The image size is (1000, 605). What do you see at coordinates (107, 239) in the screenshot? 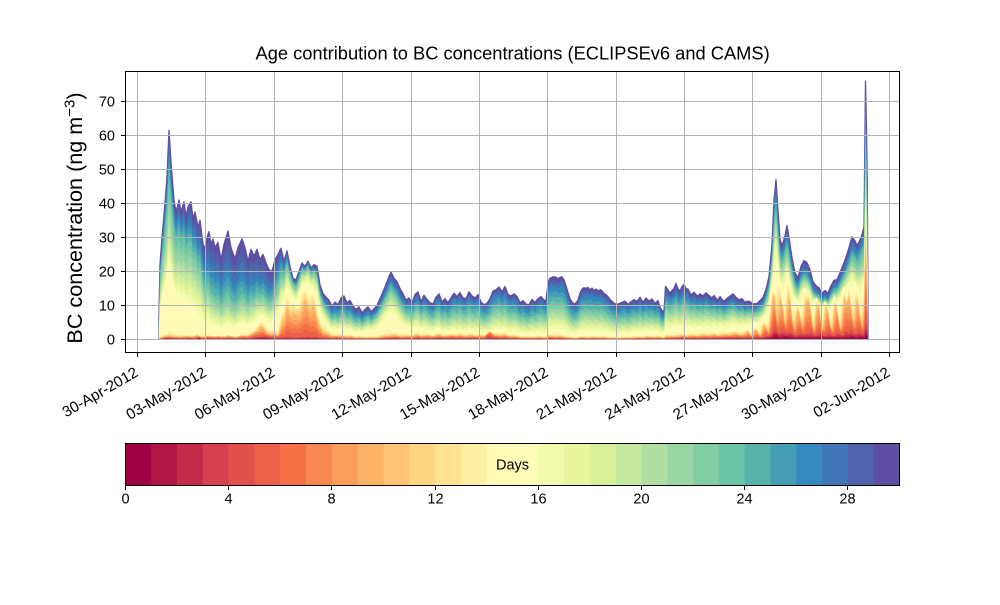
I see `svg-text: 30` at bounding box center [107, 239].